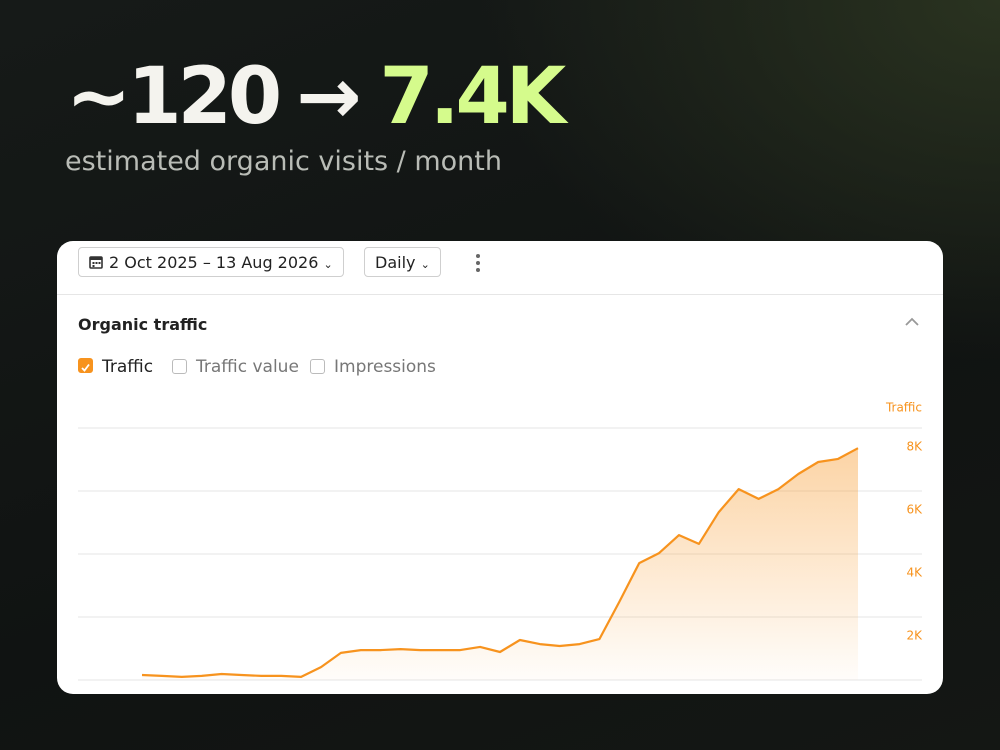 The height and width of the screenshot is (750, 1000). What do you see at coordinates (914, 573) in the screenshot?
I see `y-tick-label: 4K` at bounding box center [914, 573].